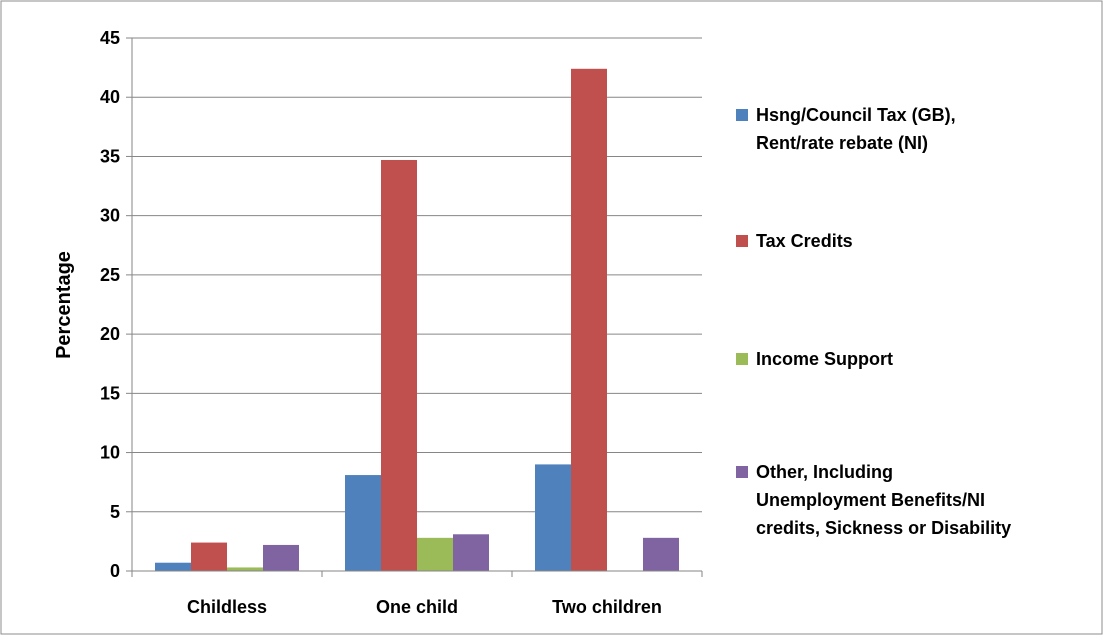 Image resolution: width=1103 pixels, height=640 pixels. I want to click on legend-label: Unemployment Benefits/NI, so click(870, 500).